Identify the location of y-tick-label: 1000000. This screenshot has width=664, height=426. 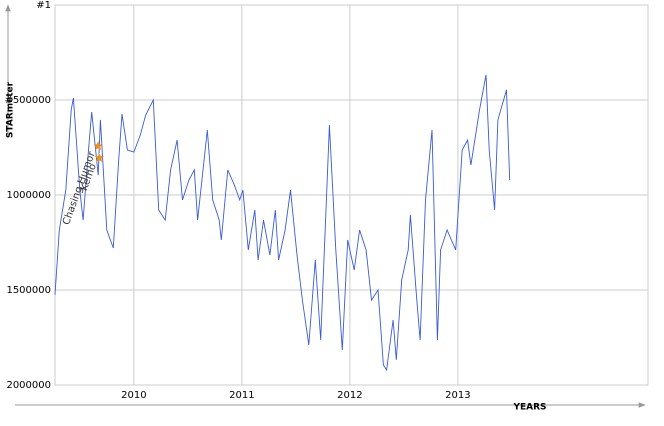
(28, 195).